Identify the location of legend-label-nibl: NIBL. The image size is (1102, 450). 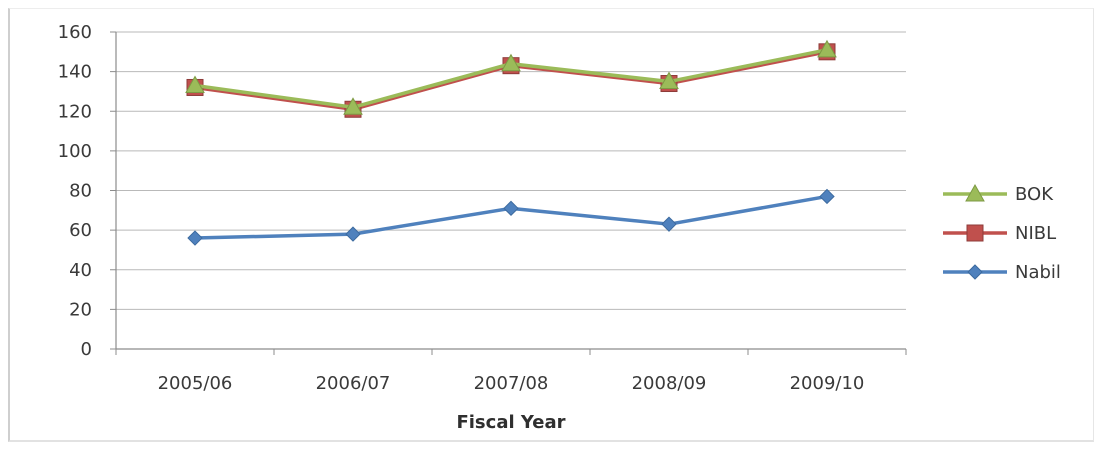
(1035, 233).